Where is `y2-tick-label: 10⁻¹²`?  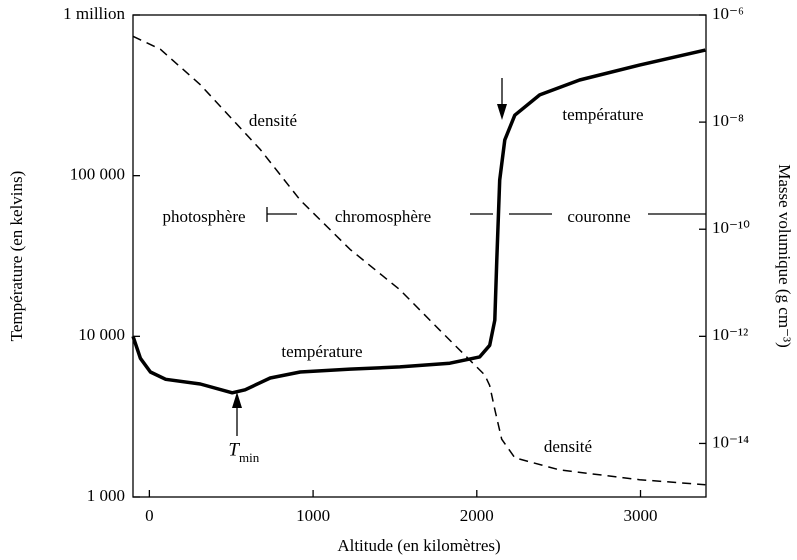 y2-tick-label: 10⁻¹² is located at coordinates (730, 334).